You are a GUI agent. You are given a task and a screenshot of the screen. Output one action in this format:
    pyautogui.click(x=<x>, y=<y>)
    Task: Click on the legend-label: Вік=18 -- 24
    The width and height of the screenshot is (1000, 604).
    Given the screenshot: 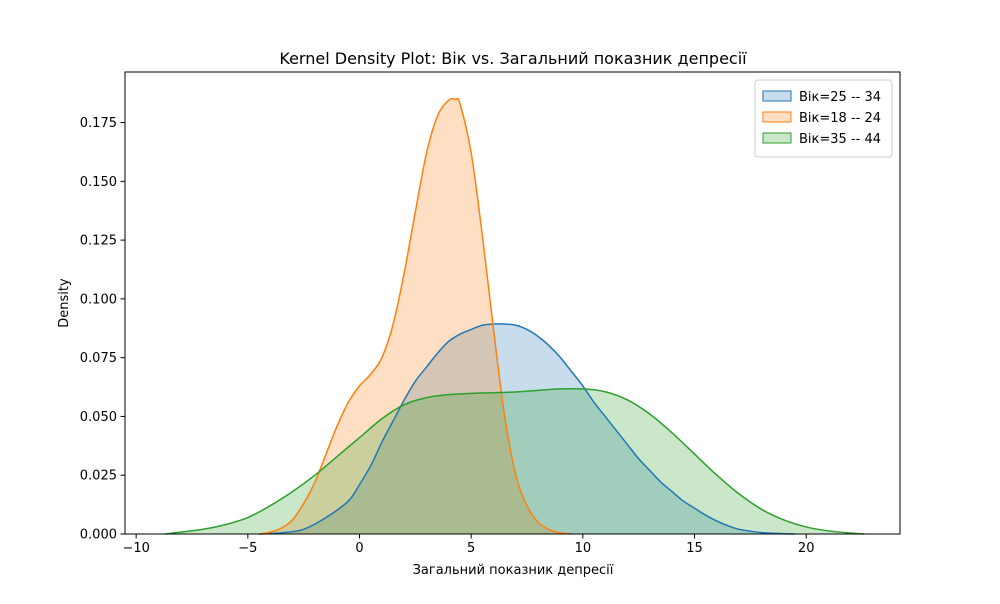 What is the action you would take?
    pyautogui.click(x=840, y=118)
    